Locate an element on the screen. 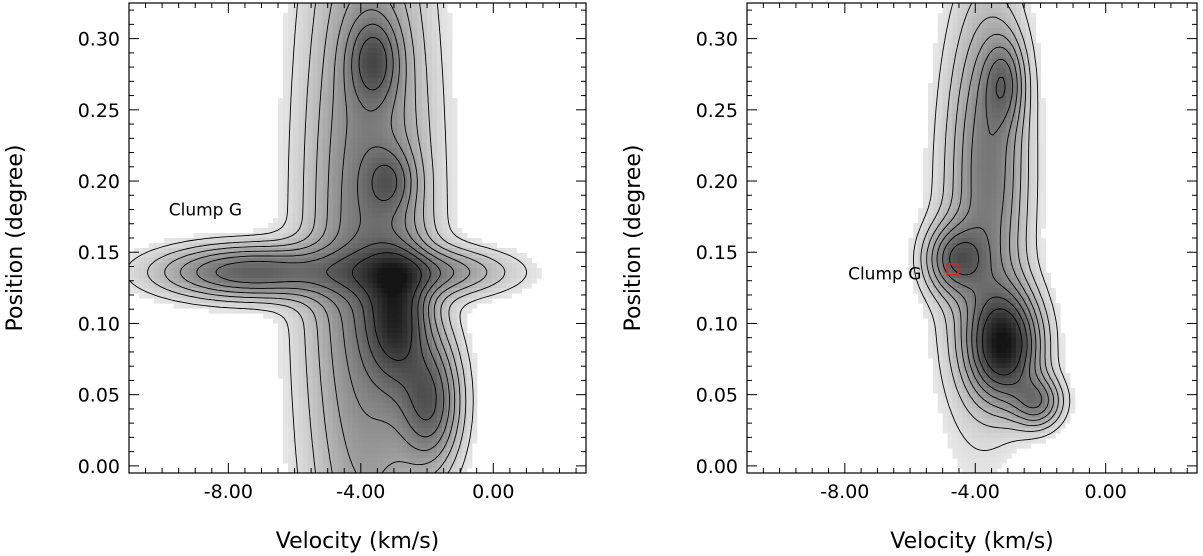 The height and width of the screenshot is (556, 1203). clump-g-marker is located at coordinates (952, 269).